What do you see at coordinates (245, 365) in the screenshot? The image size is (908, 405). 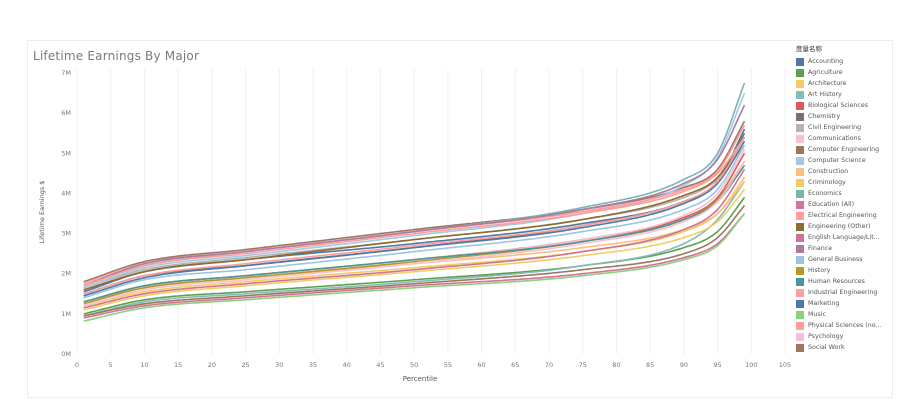 I see `x-tick-label: 25` at bounding box center [245, 365].